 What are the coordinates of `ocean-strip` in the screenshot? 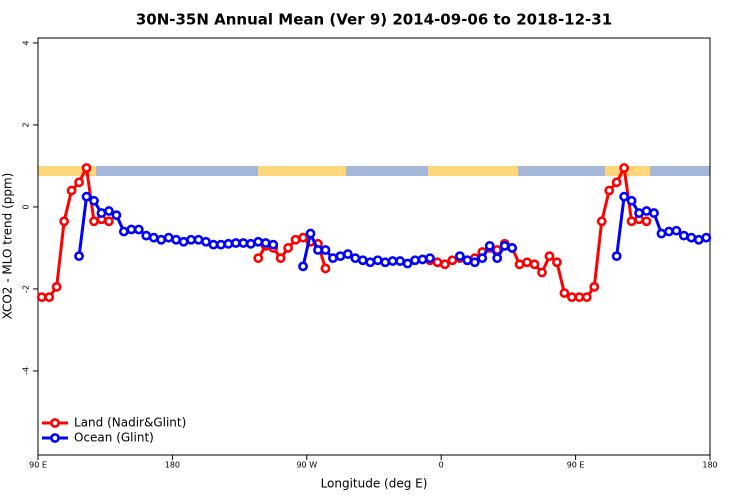 It's located at (374, 171).